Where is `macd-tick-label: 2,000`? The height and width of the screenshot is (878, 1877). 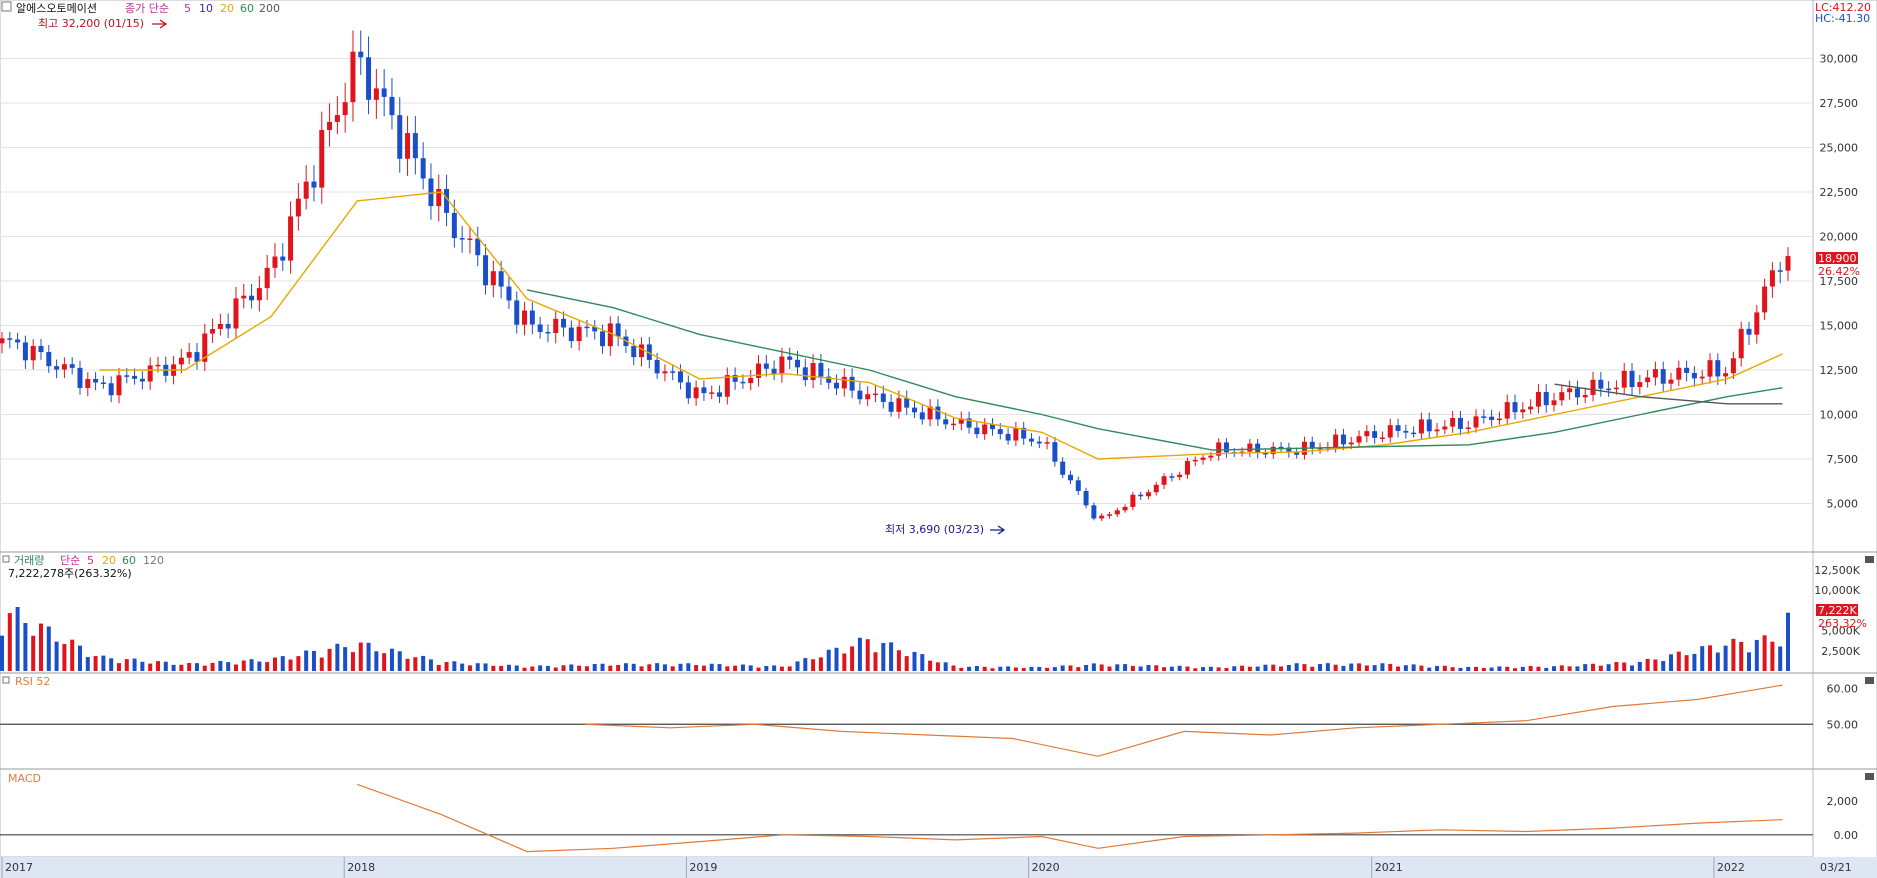 macd-tick-label: 2,000 is located at coordinates (1843, 801).